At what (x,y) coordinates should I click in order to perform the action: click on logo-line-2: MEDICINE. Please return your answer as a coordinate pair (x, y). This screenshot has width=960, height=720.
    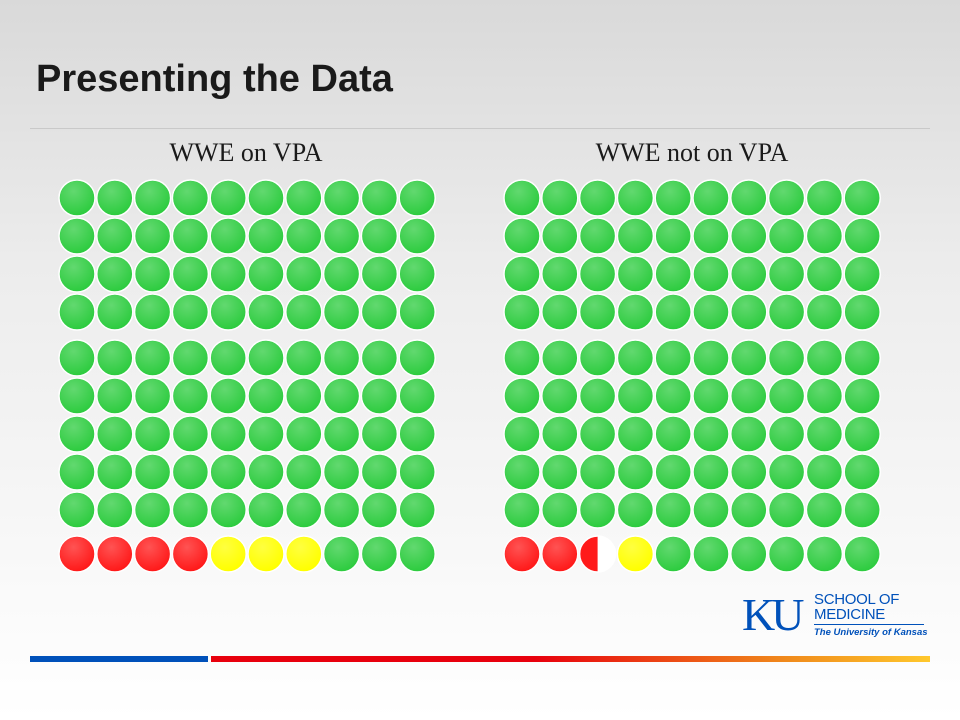
    Looking at the image, I should click on (849, 614).